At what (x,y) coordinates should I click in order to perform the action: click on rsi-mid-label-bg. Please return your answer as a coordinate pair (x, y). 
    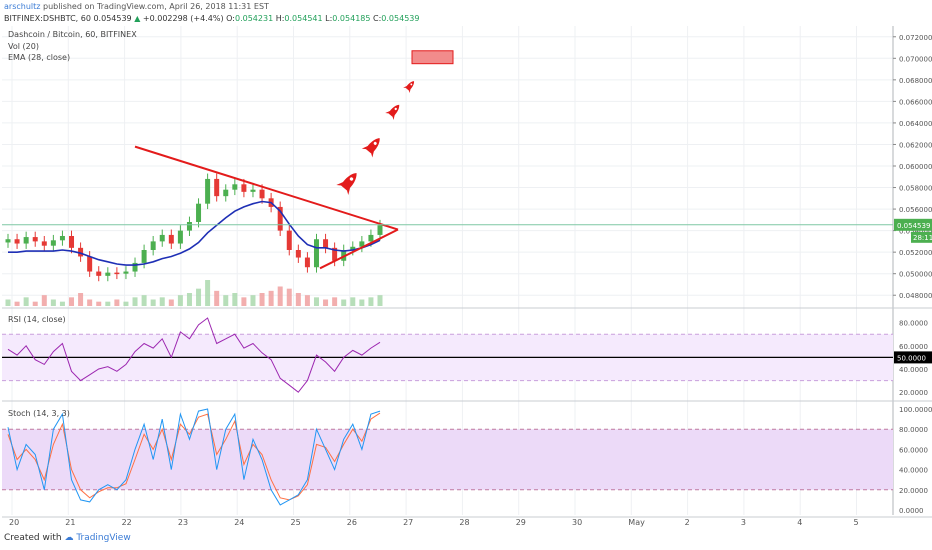
    Looking at the image, I should click on (913, 357).